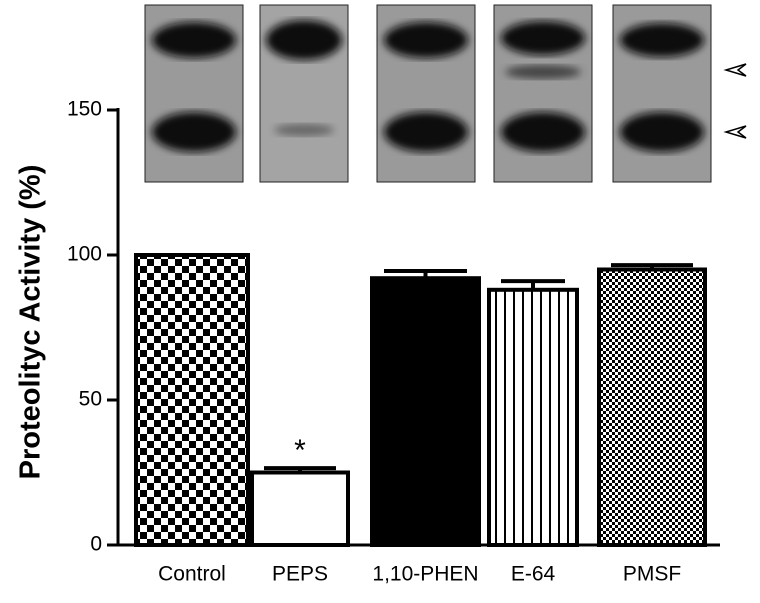  Describe the element at coordinates (192, 574) in the screenshot. I see `x-tick-label: Control` at that location.